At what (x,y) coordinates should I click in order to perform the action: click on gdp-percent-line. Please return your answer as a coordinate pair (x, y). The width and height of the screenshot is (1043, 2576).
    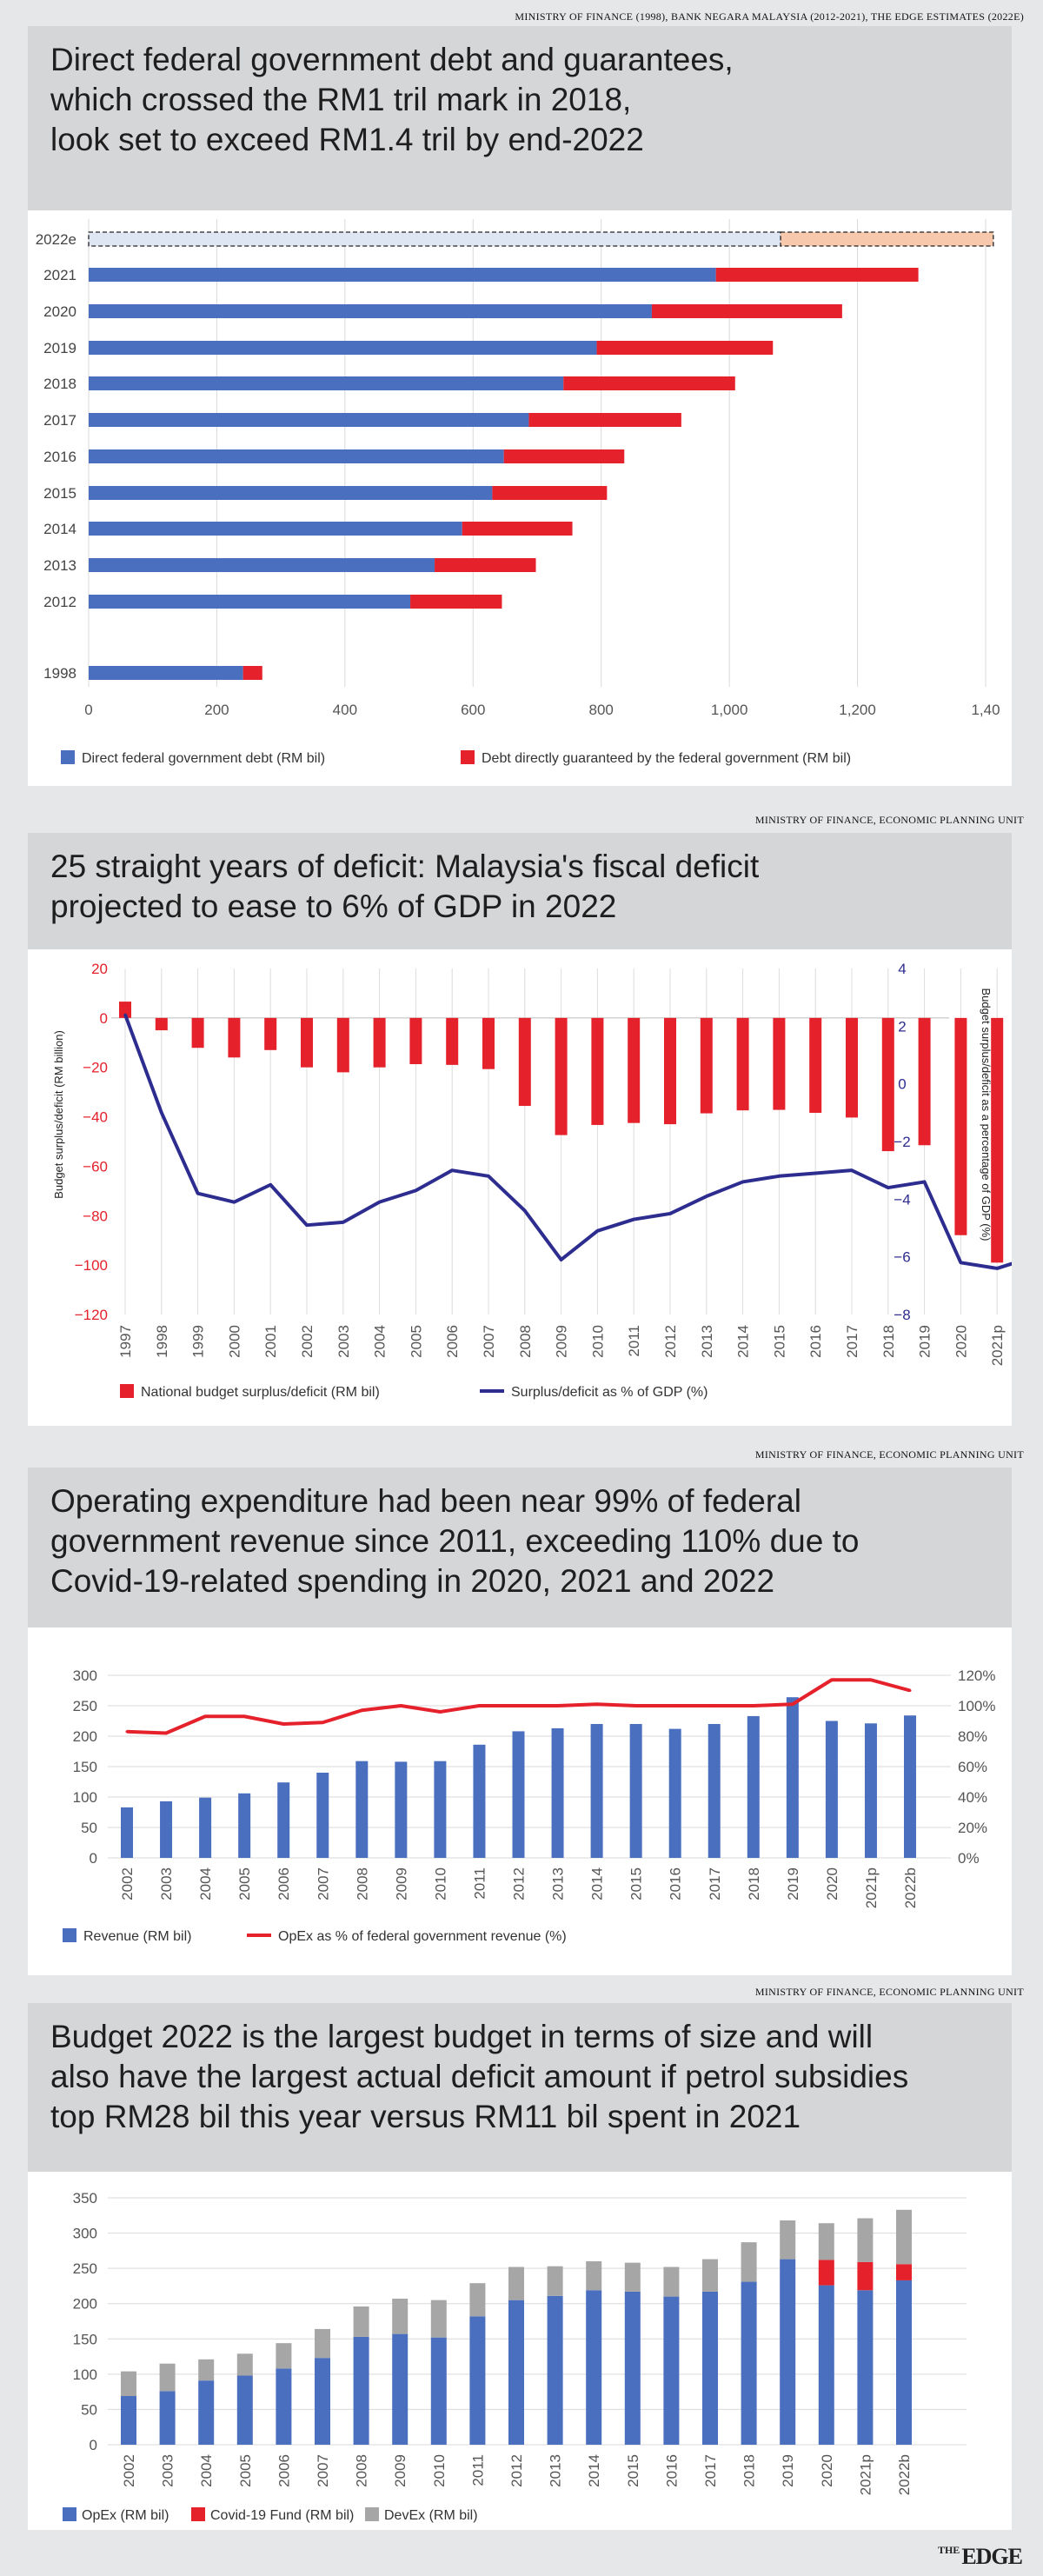
    Looking at the image, I should click on (567, 1142).